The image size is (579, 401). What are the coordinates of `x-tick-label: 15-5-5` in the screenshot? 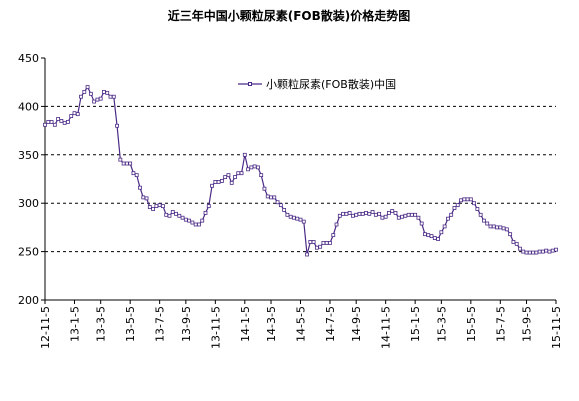 It's located at (471, 324).